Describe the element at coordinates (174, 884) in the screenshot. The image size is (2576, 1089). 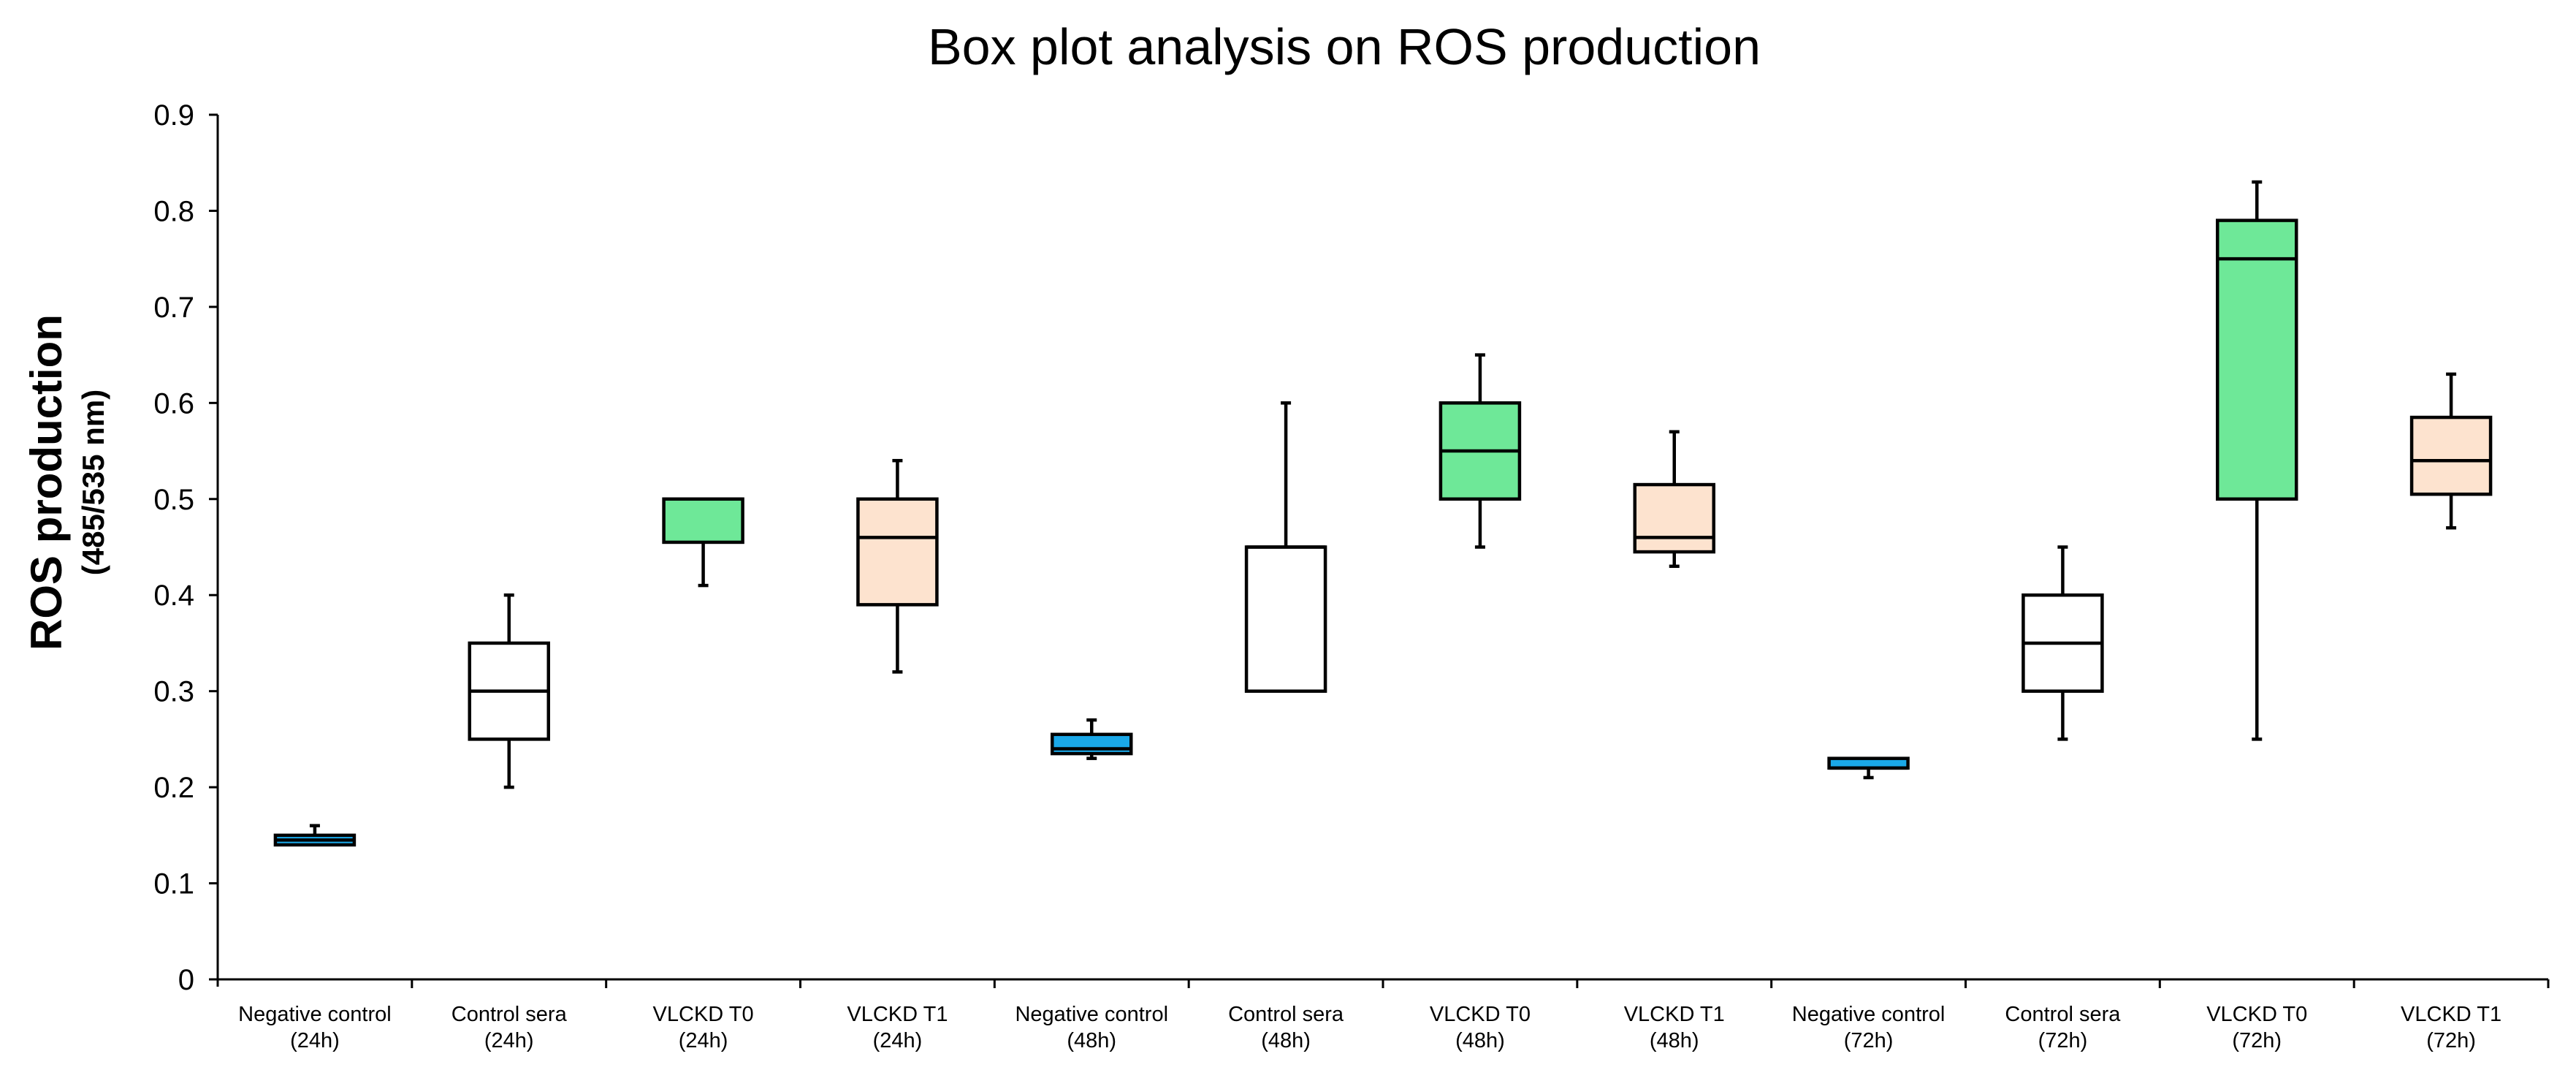
I see `y-tick-label: 0.1` at that location.